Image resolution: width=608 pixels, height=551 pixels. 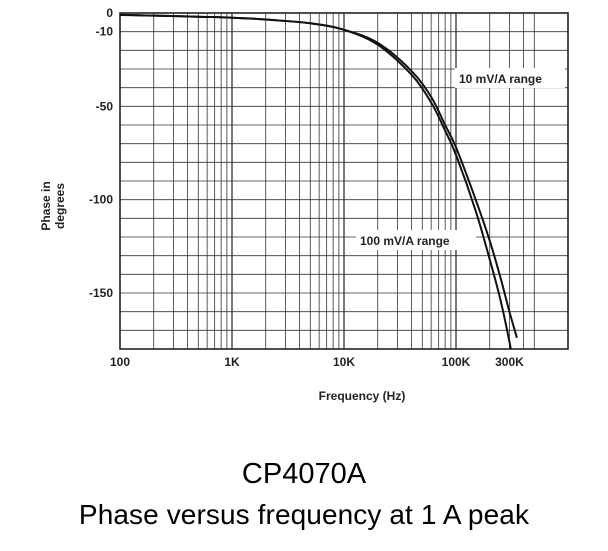 What do you see at coordinates (120, 362) in the screenshot?
I see `x-tick-label: 100` at bounding box center [120, 362].